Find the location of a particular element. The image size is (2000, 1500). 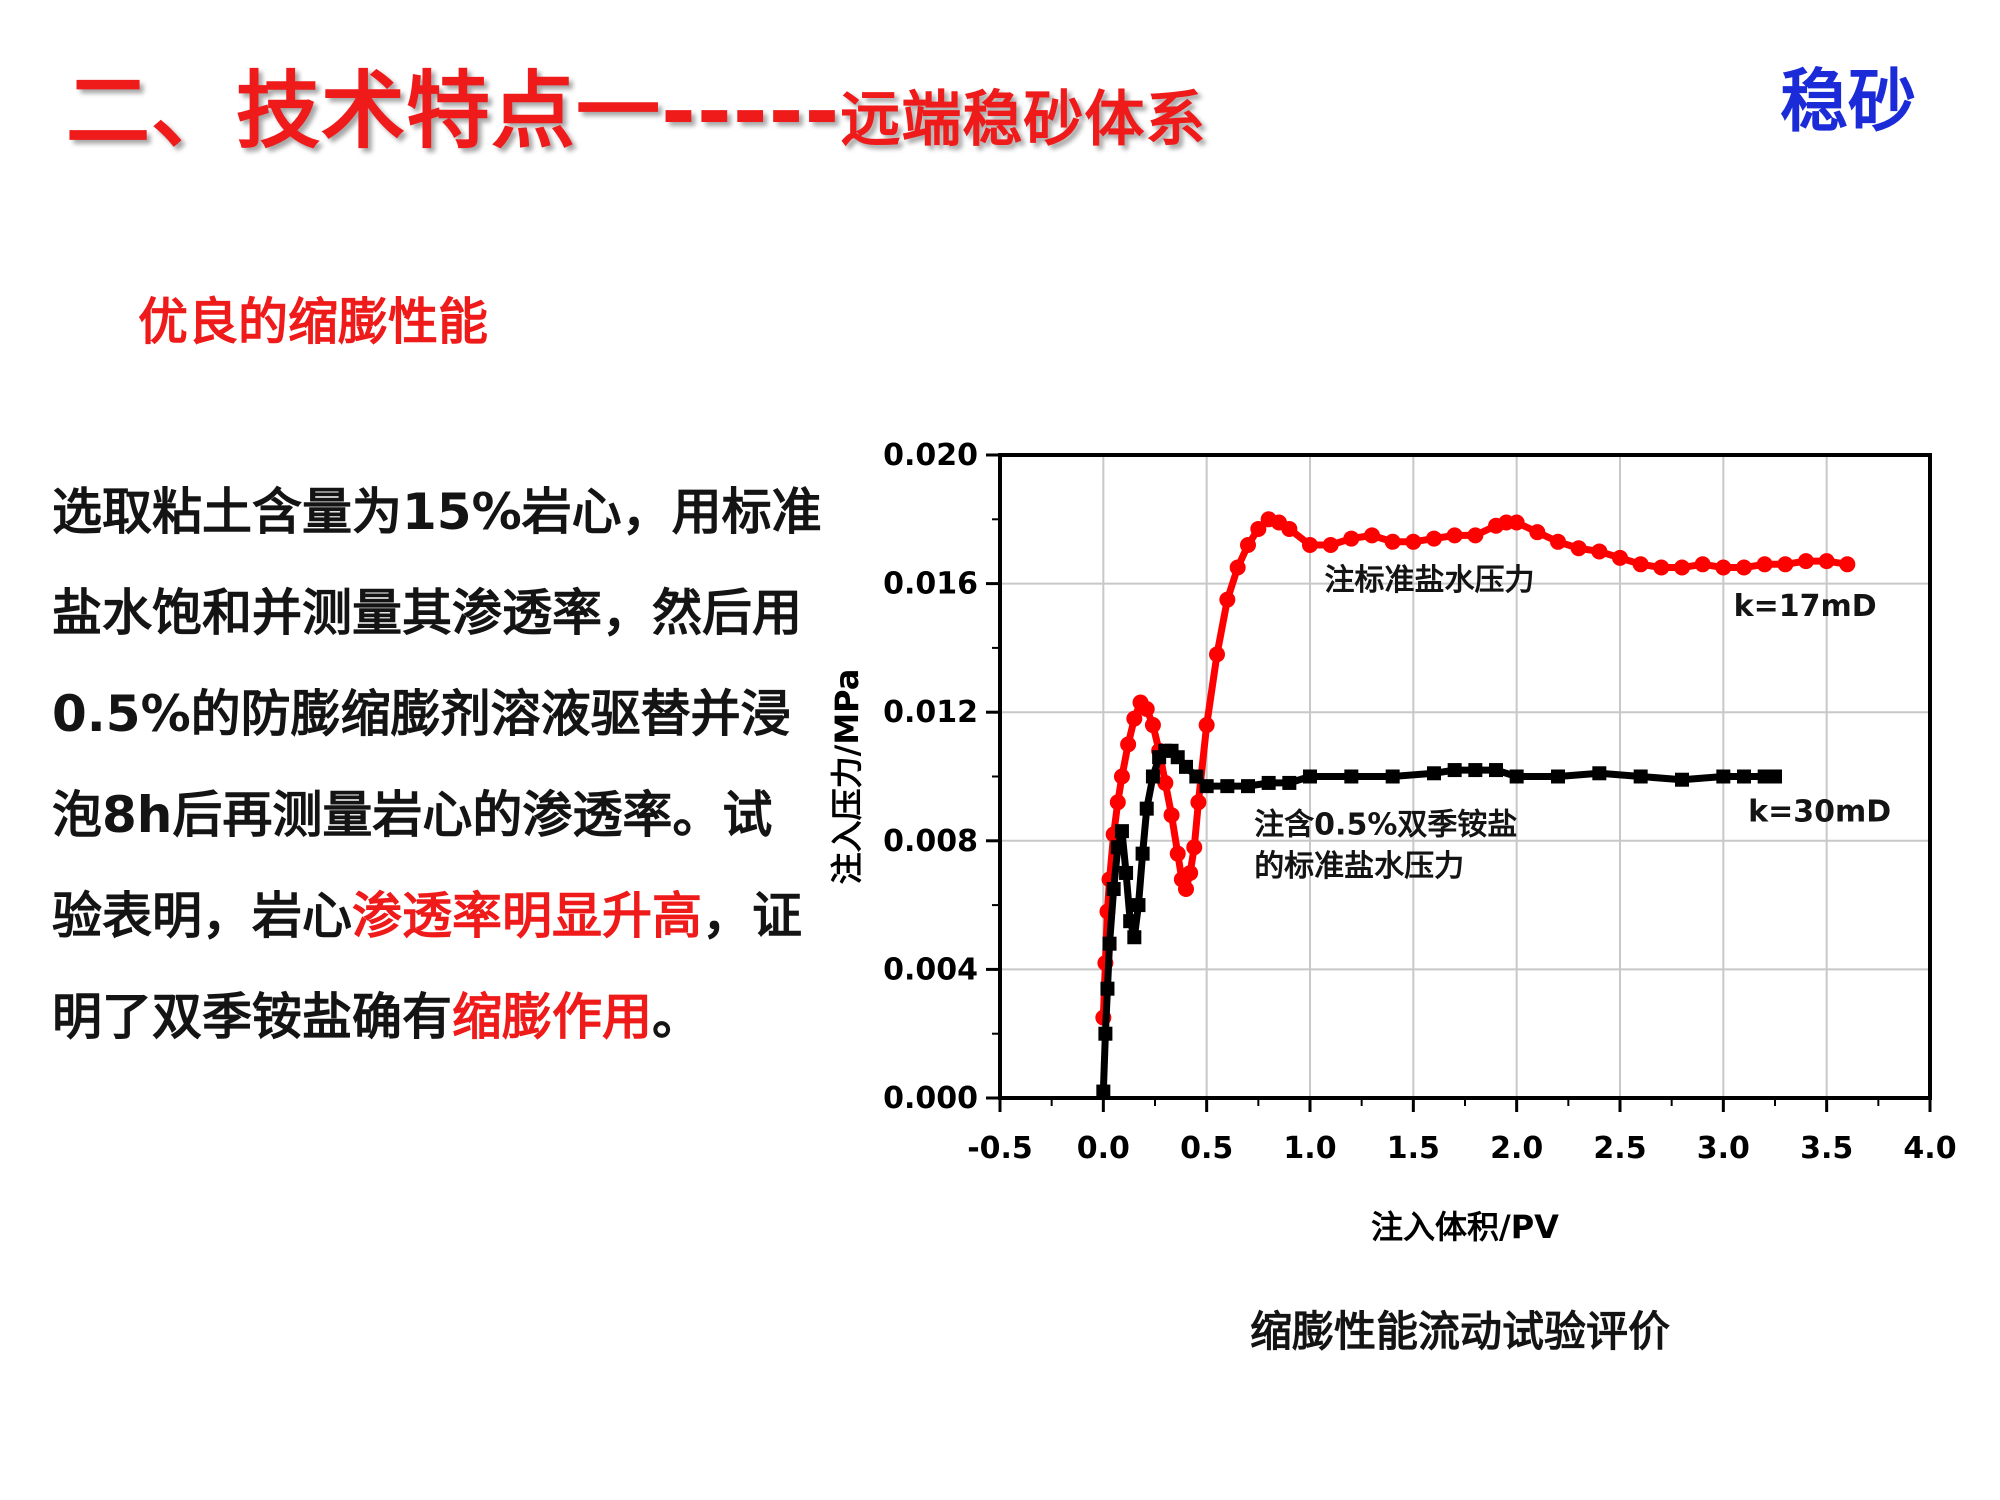

y-tick-label: 0.000 is located at coordinates (930, 1098).